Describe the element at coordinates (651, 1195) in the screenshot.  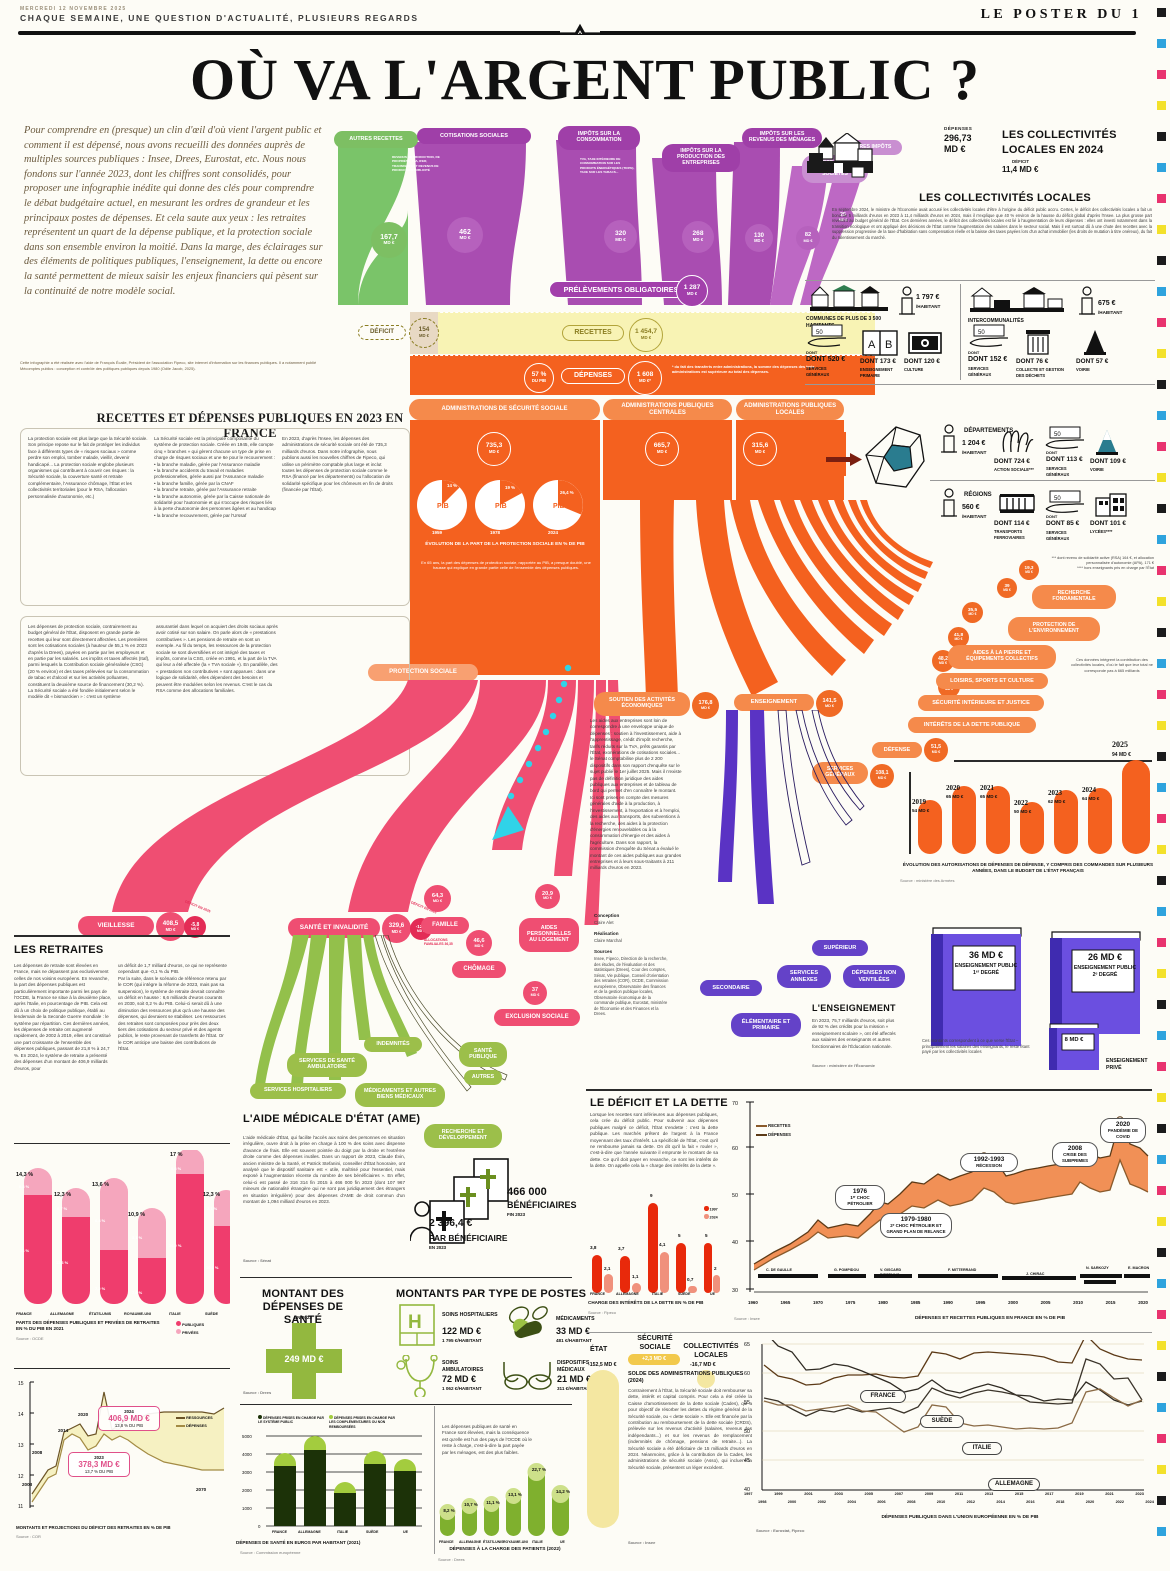
I see `dette-bar-label-it-1997: 9` at that location.